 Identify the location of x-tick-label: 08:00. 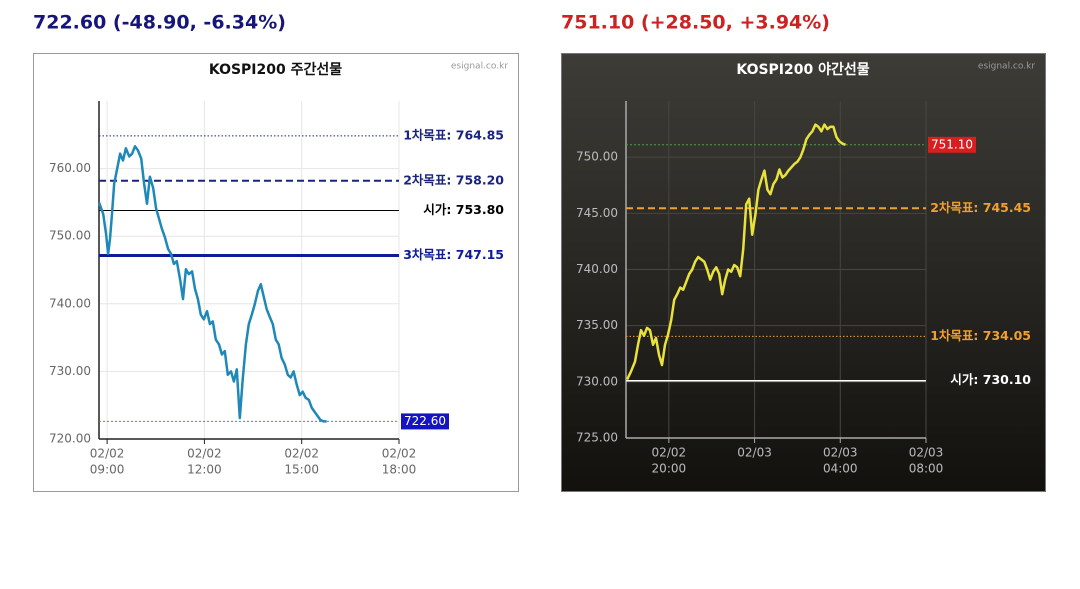
(926, 469).